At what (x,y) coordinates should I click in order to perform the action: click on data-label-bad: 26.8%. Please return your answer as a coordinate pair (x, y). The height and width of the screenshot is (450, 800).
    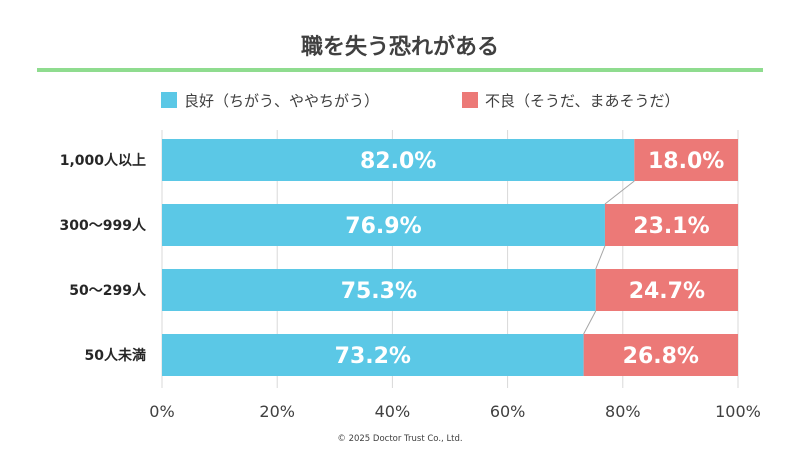
    Looking at the image, I should click on (661, 356).